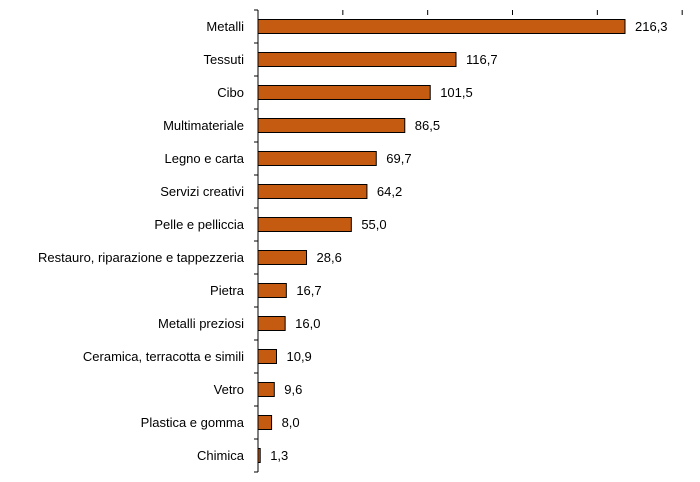 The width and height of the screenshot is (700, 482). What do you see at coordinates (199, 224) in the screenshot?
I see `category-label-6: Pelle e pelliccia` at bounding box center [199, 224].